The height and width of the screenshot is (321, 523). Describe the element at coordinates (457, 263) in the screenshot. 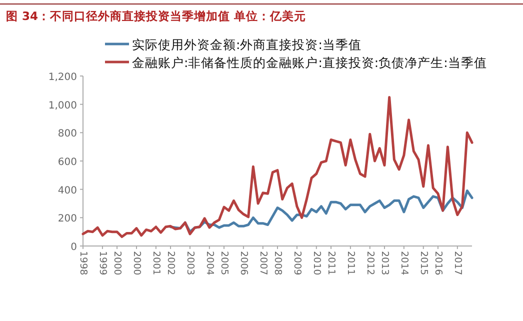

I see `x-tick-label: 2017` at that location.